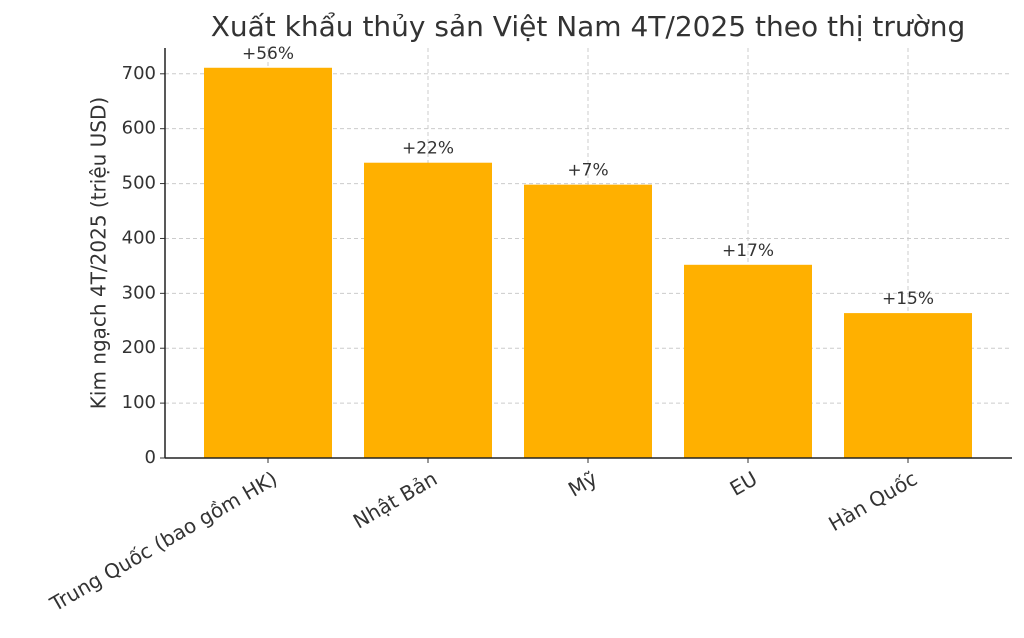  Describe the element at coordinates (582, 483) in the screenshot. I see `x-tick-label: Mỹ` at that location.